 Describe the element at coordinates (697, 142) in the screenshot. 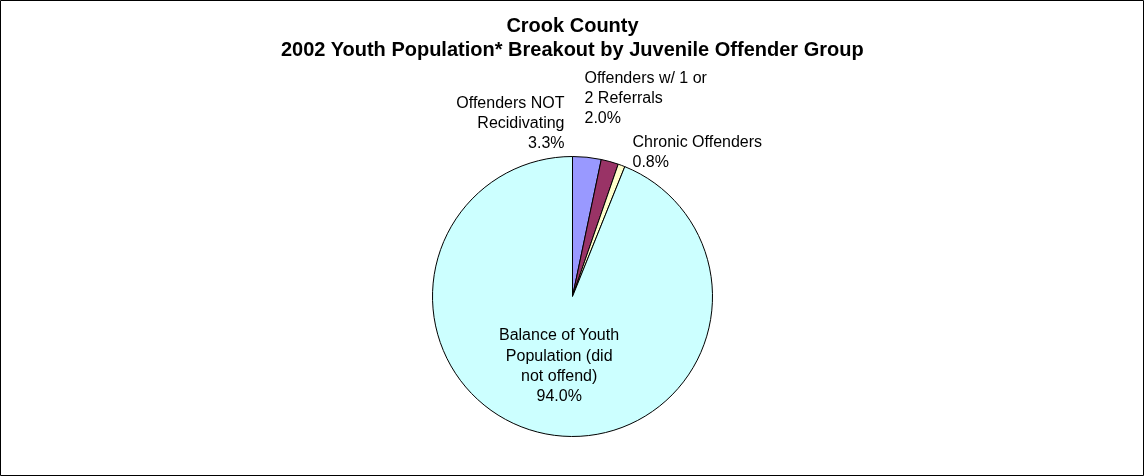

I see `slice-label: Chronic Offenders` at that location.